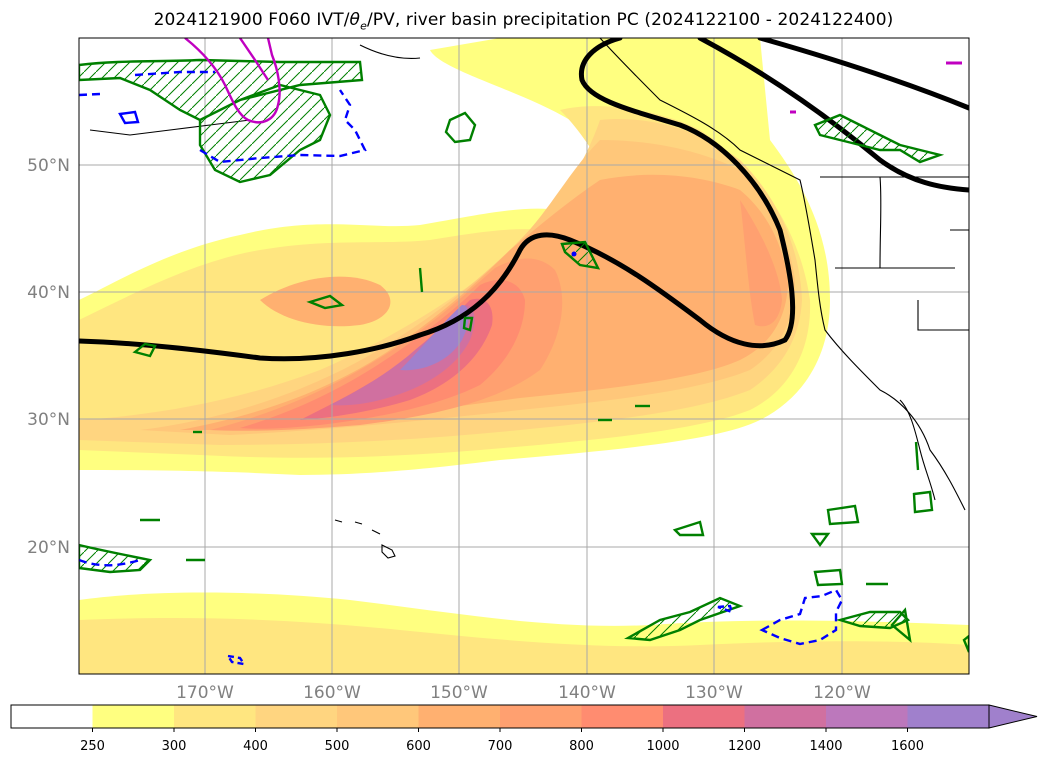 Image resolution: width=1047 pixels, height=767 pixels. I want to click on colorbar-tick-label: 300, so click(174, 746).